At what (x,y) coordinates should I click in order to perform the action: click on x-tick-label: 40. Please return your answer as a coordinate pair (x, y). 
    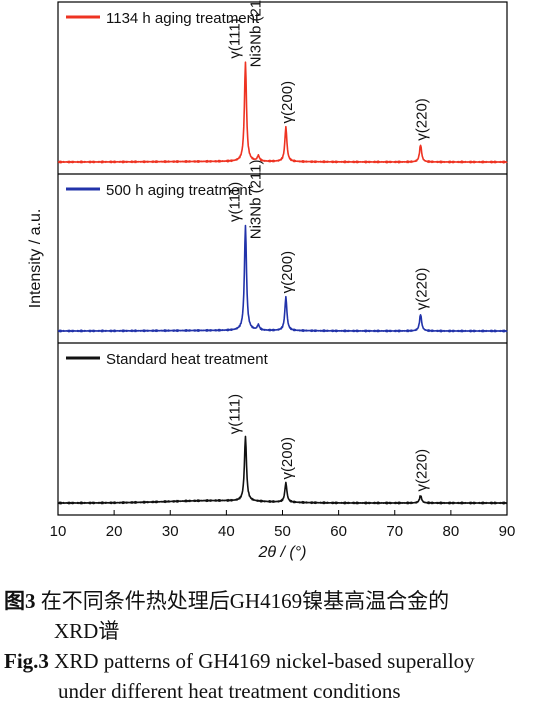
    Looking at the image, I should click on (226, 531).